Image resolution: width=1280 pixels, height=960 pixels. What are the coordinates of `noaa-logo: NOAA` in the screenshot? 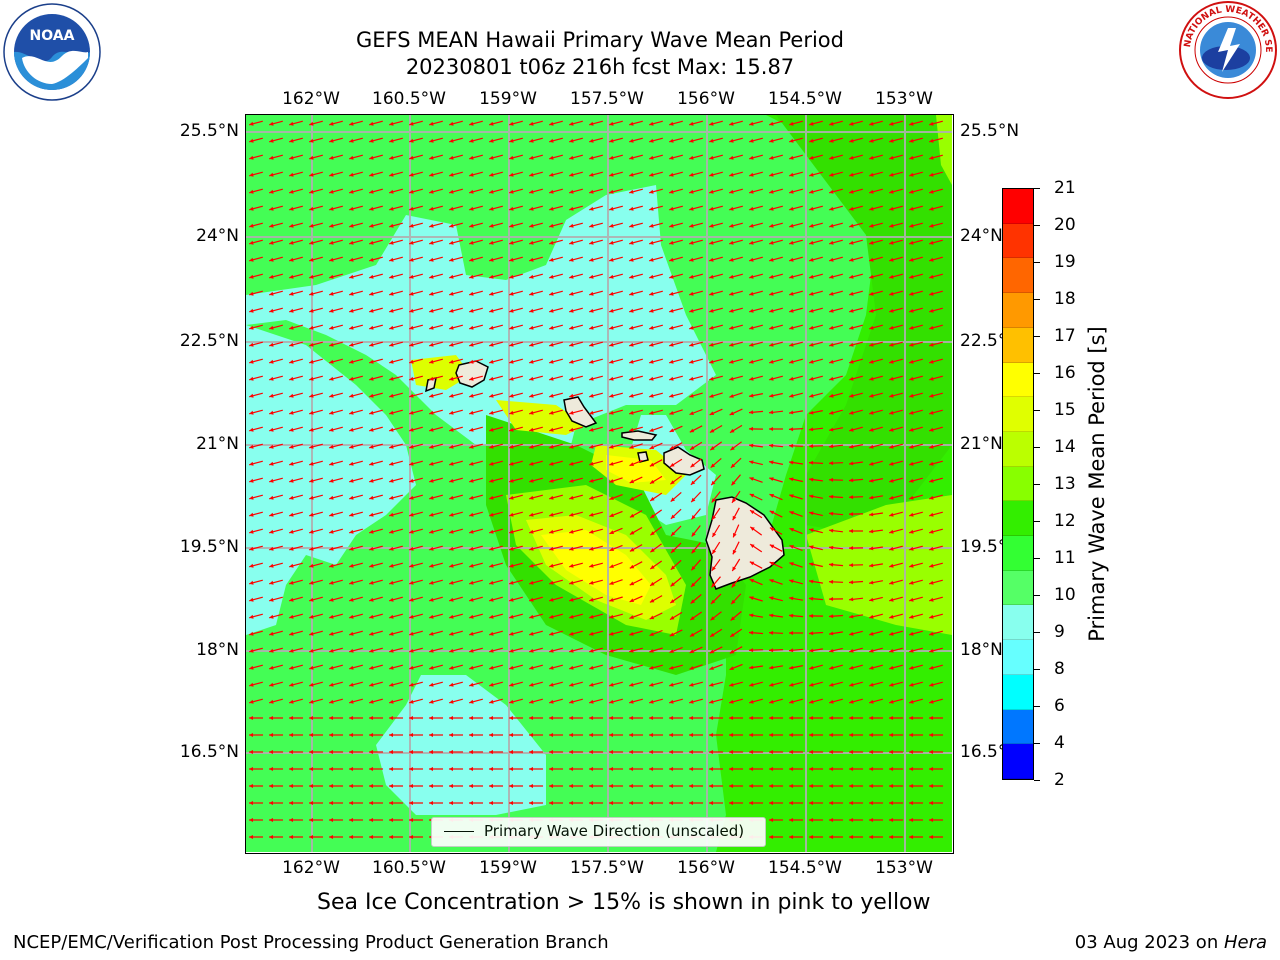 It's located at (52, 52).